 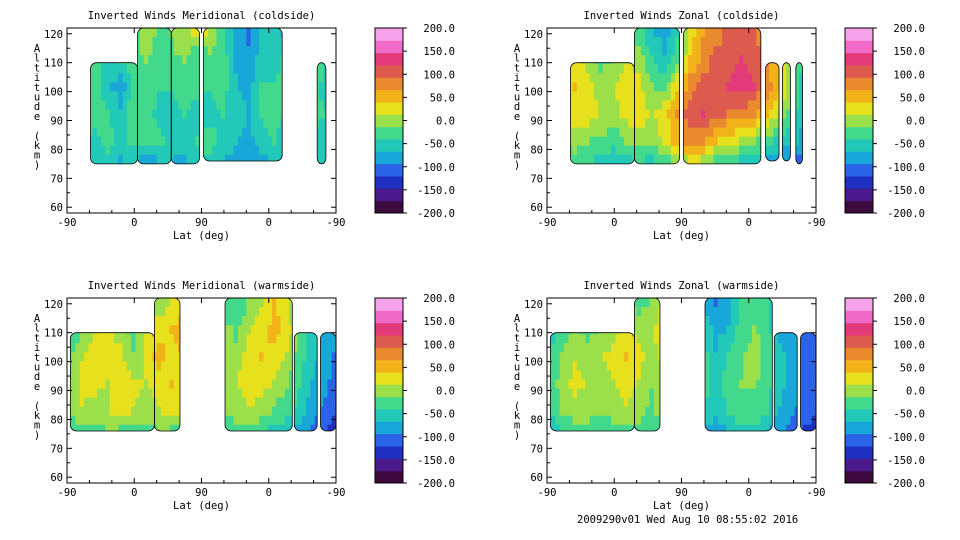 What do you see at coordinates (389, 133) in the screenshot?
I see `colorbar-swatch` at bounding box center [389, 133].